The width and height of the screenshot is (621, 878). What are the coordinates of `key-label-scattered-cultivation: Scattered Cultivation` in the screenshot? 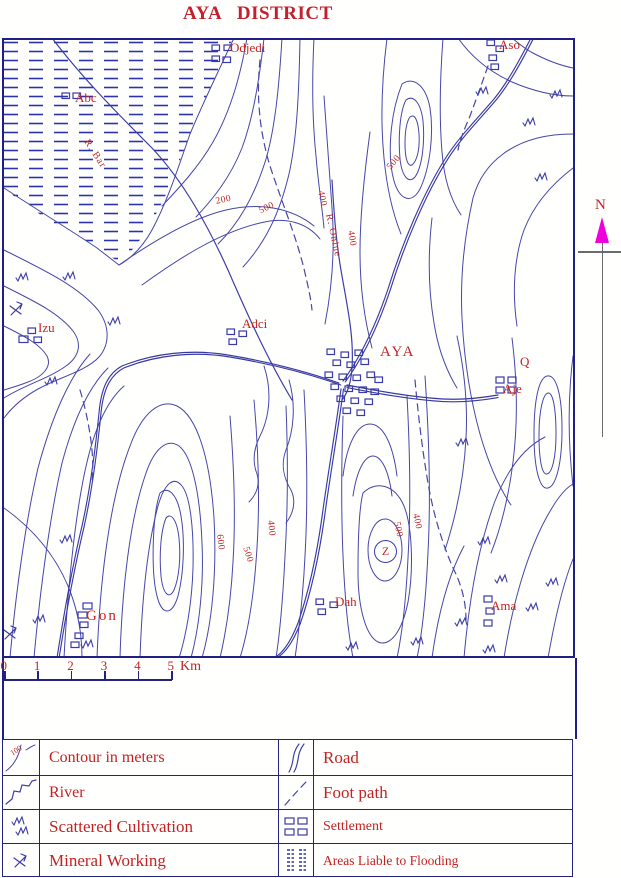 It's located at (121, 826).